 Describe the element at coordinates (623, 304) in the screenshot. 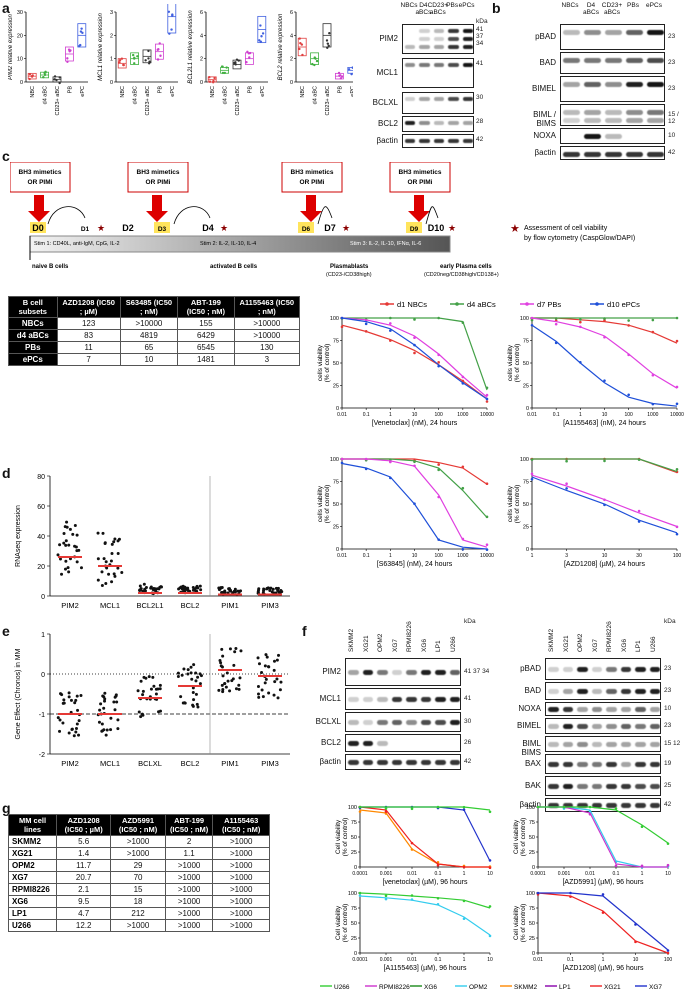

I see `legend-label: d10 ePCs` at that location.